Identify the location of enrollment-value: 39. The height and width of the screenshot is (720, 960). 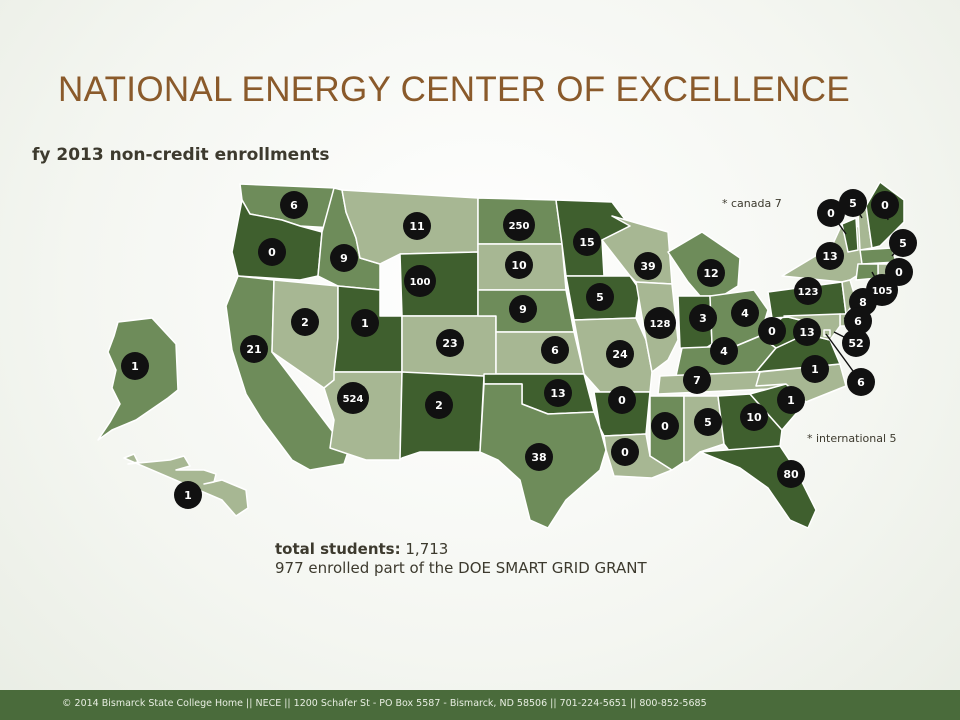
(647, 266).